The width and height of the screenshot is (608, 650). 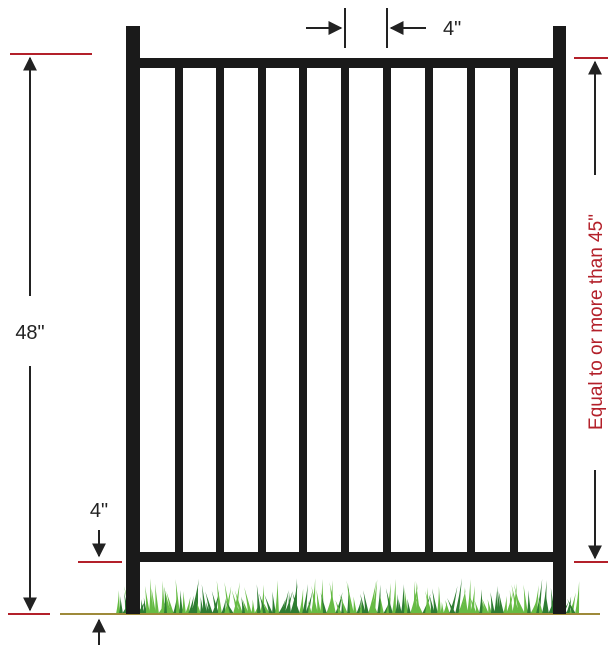 I want to click on grass-strip, so click(x=348, y=596).